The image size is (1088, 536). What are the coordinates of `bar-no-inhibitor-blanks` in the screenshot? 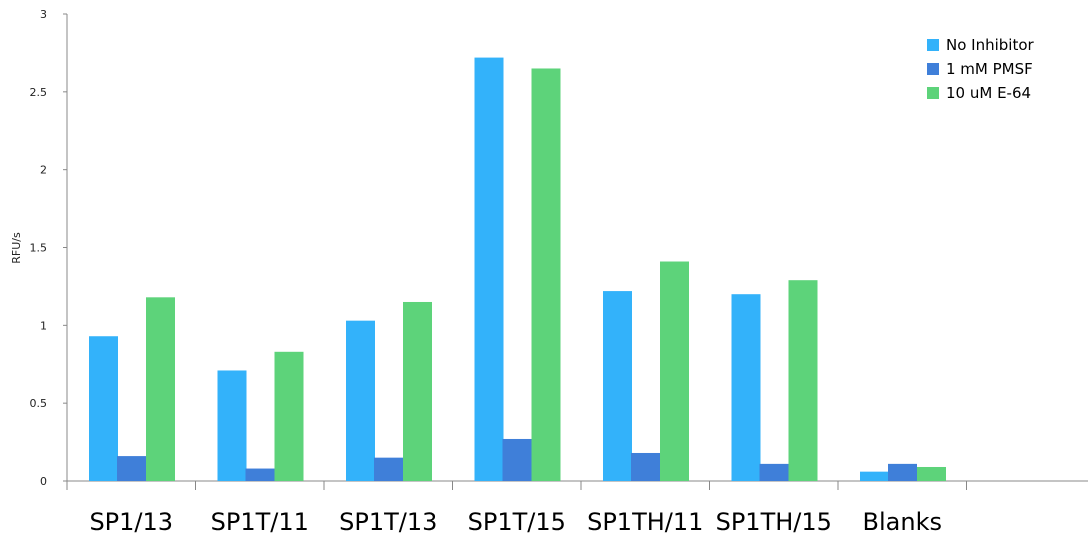 It's located at (874, 476).